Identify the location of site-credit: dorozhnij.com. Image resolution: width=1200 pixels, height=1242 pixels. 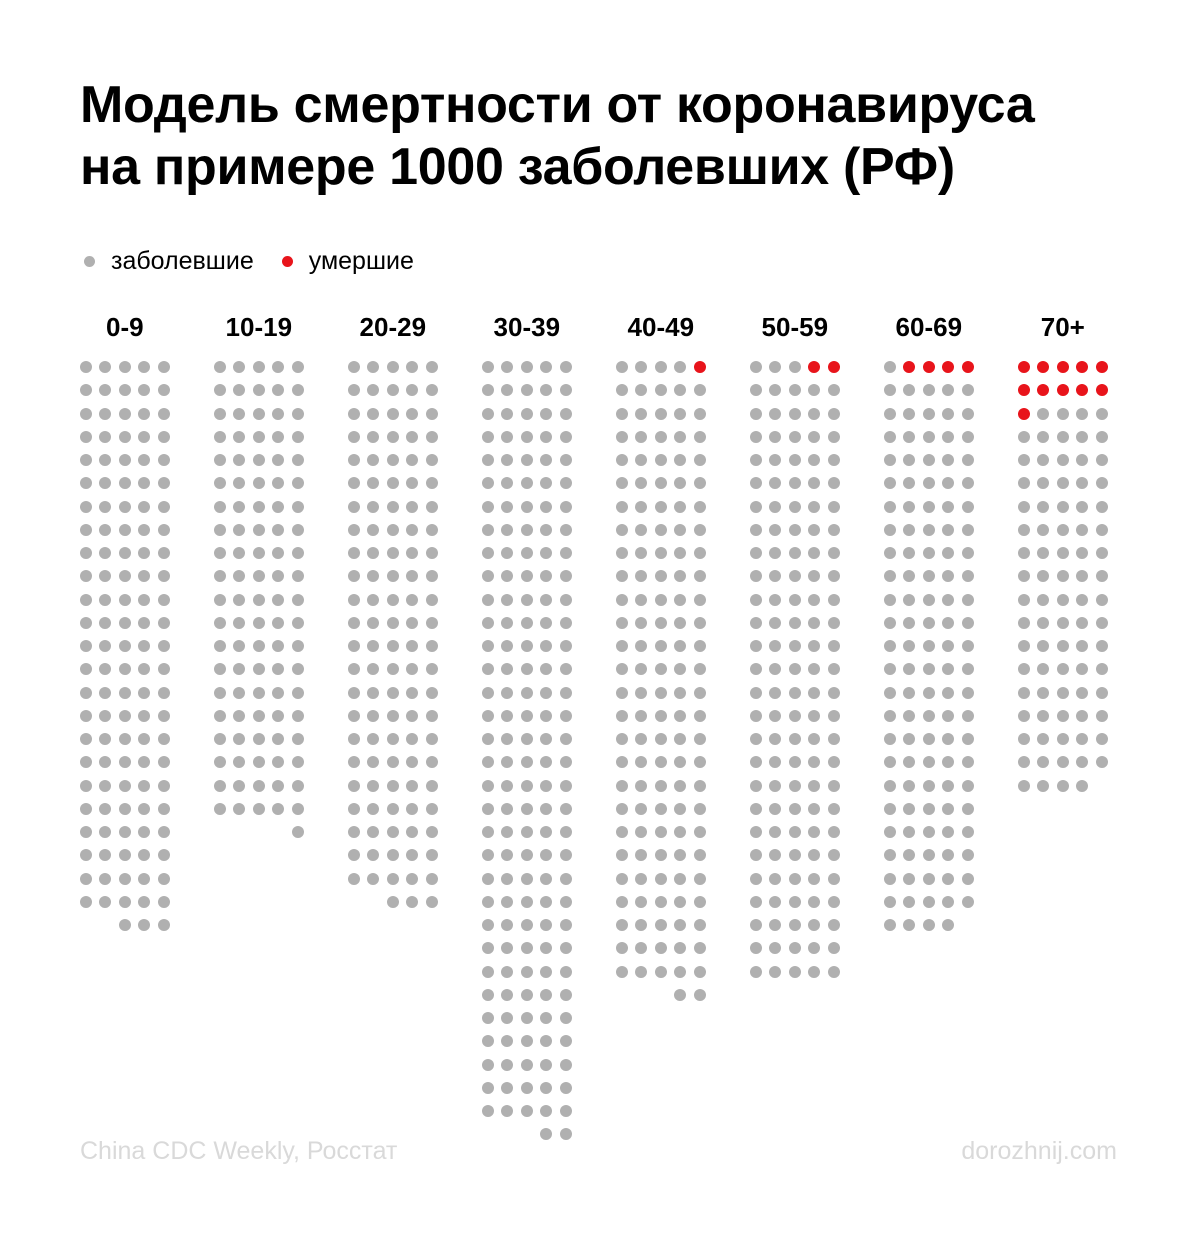
(1039, 1151).